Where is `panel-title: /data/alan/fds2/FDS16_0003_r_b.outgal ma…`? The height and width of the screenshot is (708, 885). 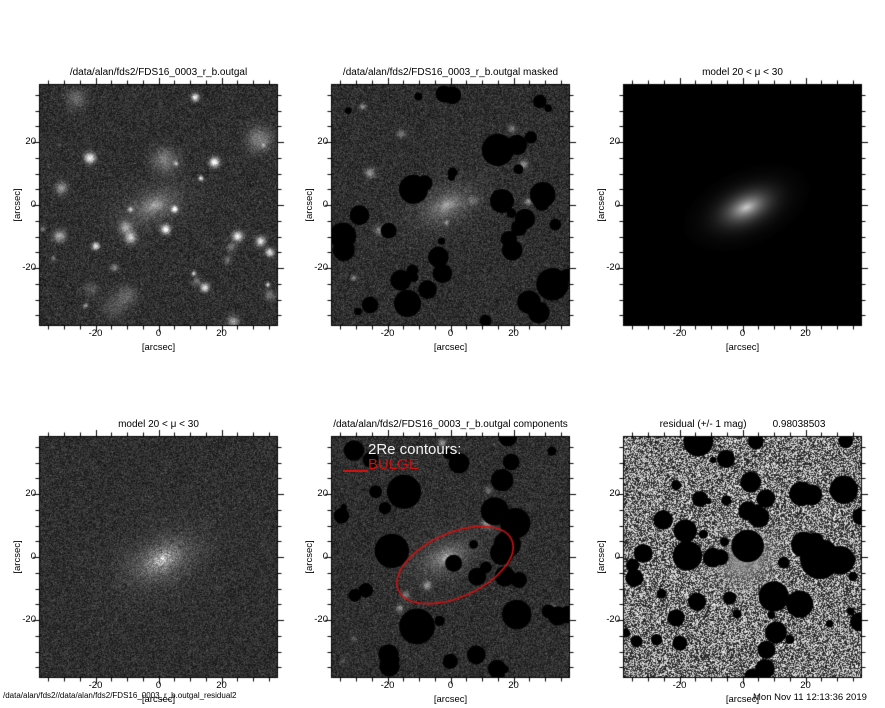 panel-title: /data/alan/fds2/FDS16_0003_r_b.outgal ma… is located at coordinates (450, 72).